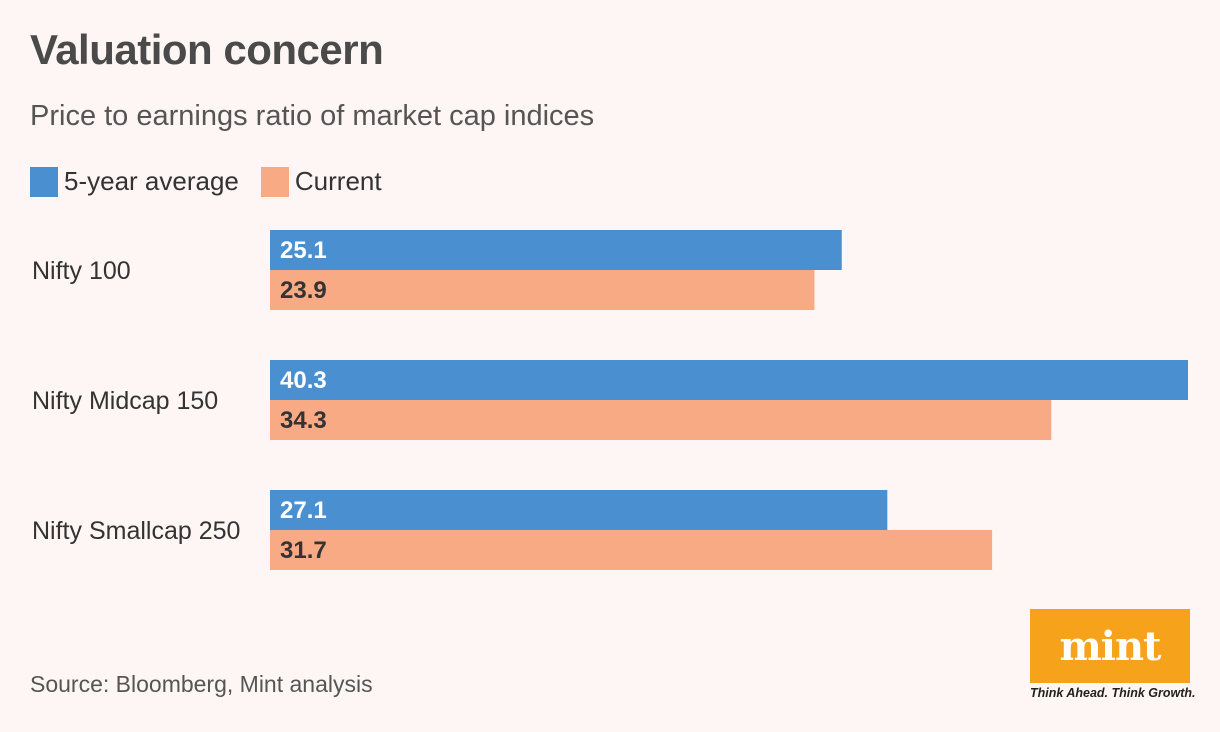  What do you see at coordinates (303, 290) in the screenshot?
I see `data-label-nifty-100-current: 23.9` at bounding box center [303, 290].